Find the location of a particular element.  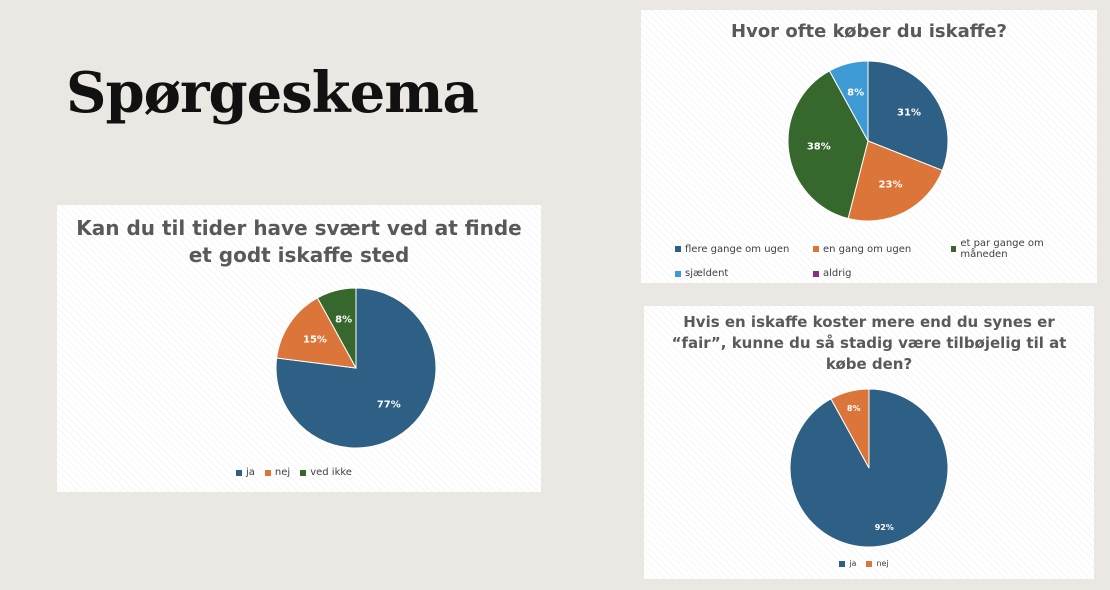

data-label-en-gang-om-ugen: 23% is located at coordinates (891, 185).